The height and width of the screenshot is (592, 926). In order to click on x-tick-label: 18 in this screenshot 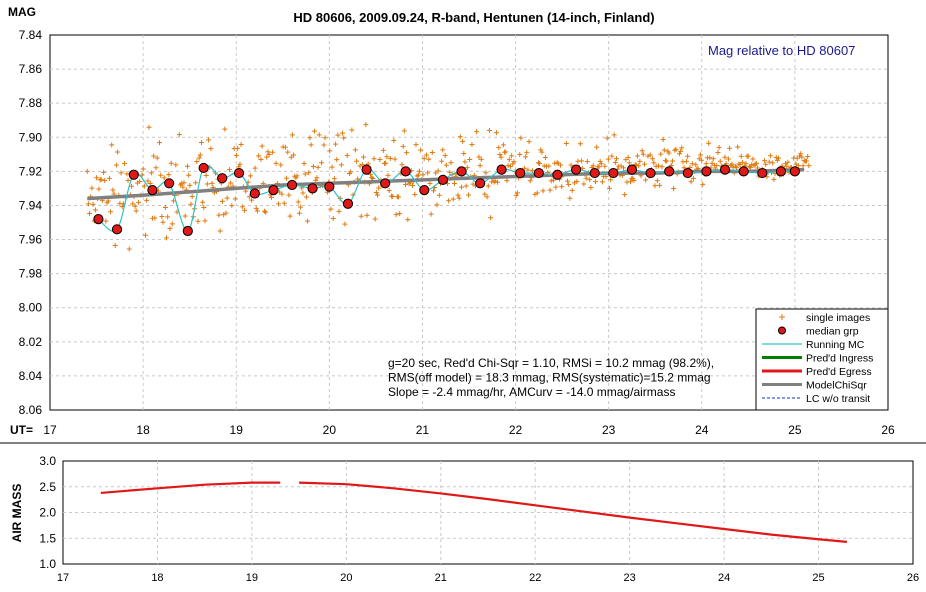, I will do `click(157, 578)`.